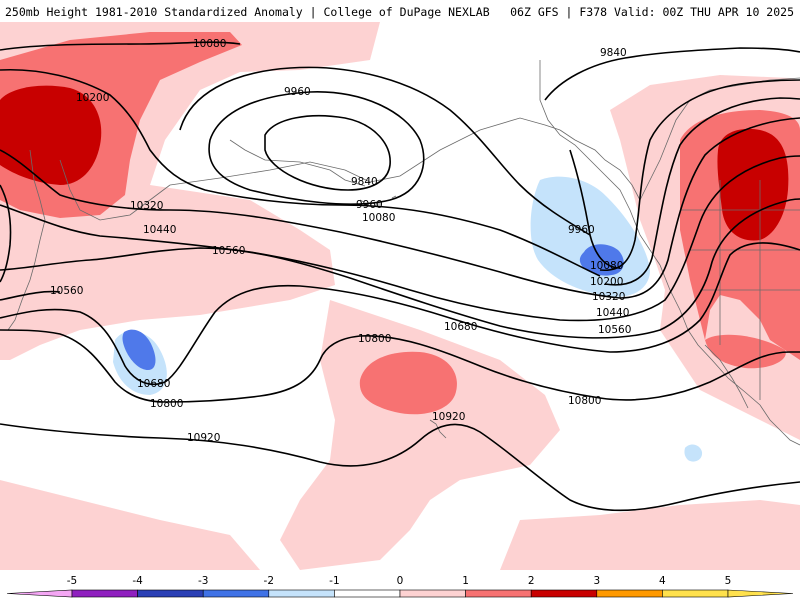 The height and width of the screenshot is (600, 800). What do you see at coordinates (595, 209) in the screenshot?
I see `contour-9960-east` at bounding box center [595, 209].